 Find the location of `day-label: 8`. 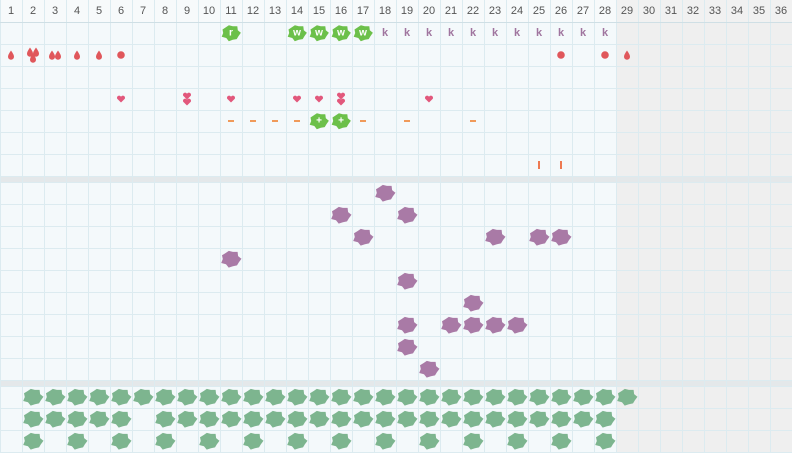

day-label: 8 is located at coordinates (165, 11).